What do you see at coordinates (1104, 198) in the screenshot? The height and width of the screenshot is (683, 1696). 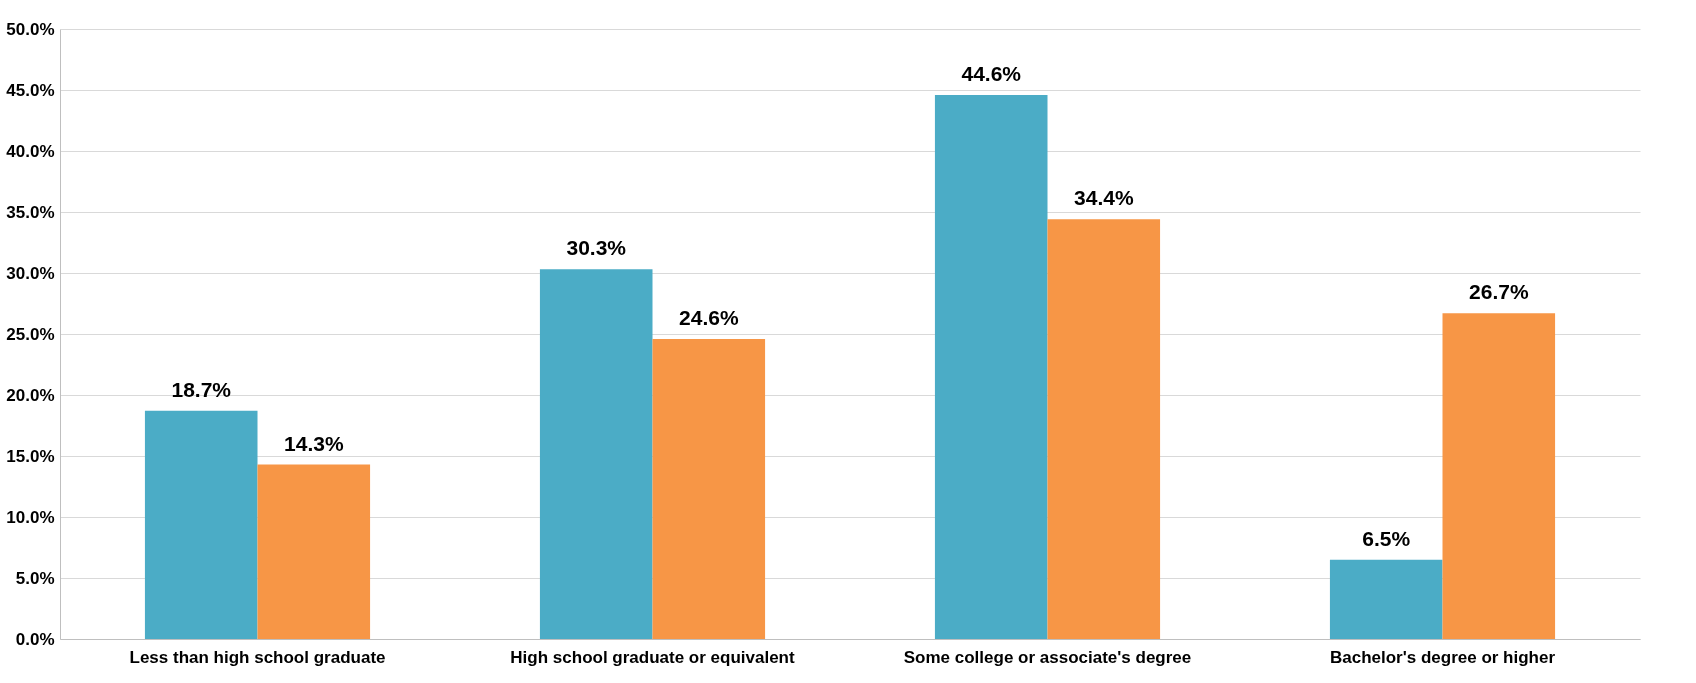 I see `data-label: 34.4%` at bounding box center [1104, 198].